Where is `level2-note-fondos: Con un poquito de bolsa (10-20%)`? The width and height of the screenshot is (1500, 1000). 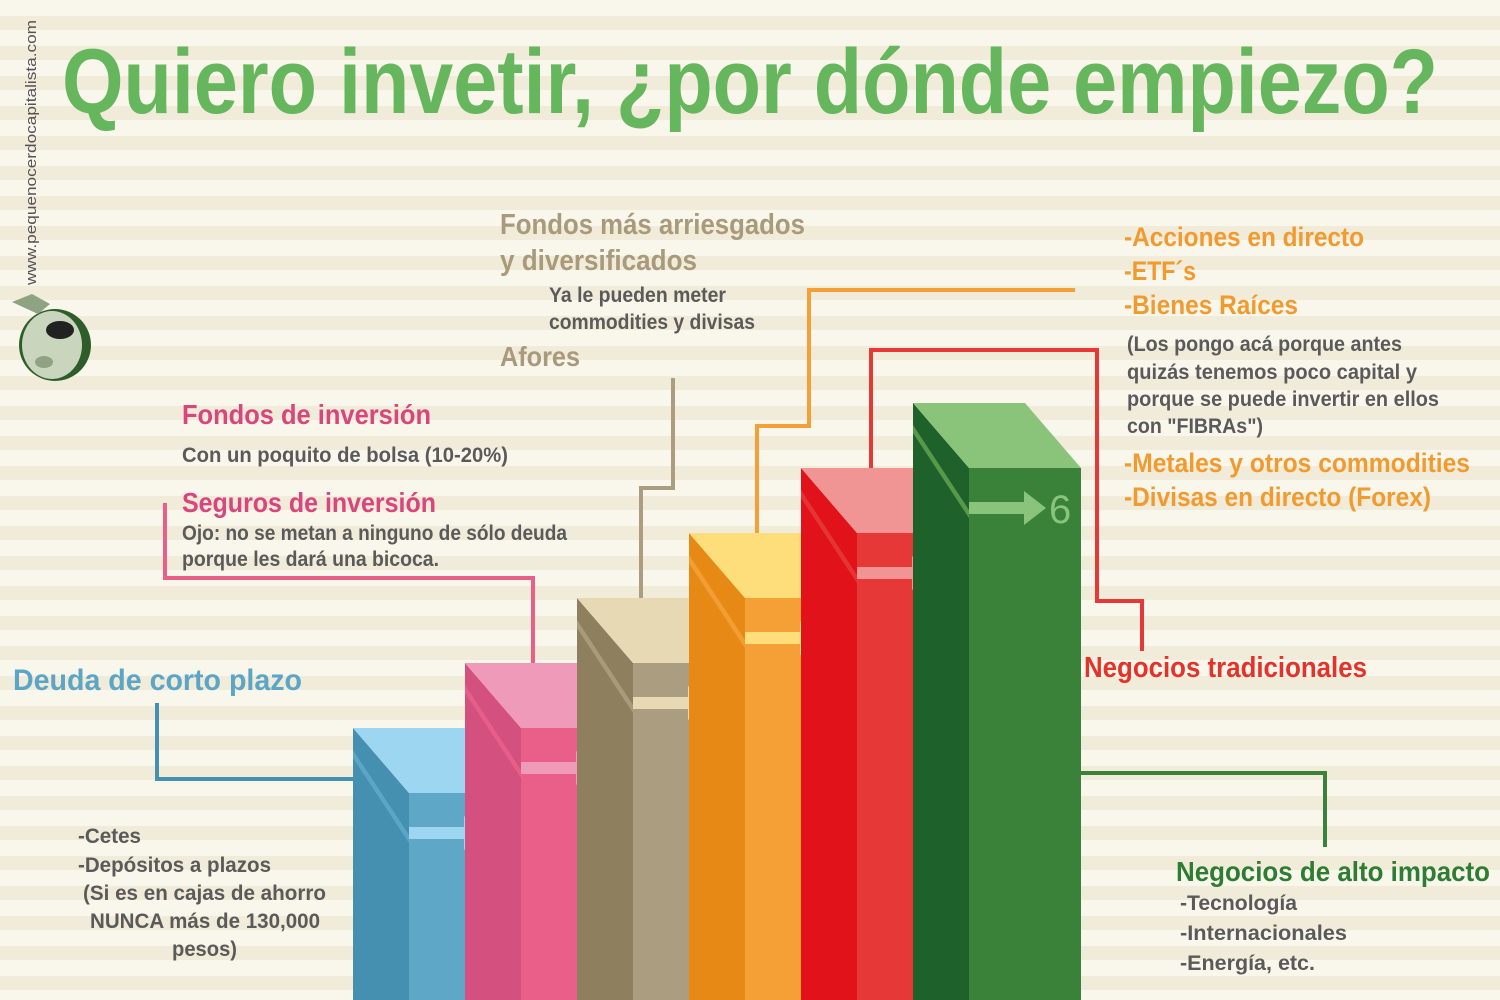
level2-note-fondos: Con un poquito de bolsa (10-20%) is located at coordinates (345, 455).